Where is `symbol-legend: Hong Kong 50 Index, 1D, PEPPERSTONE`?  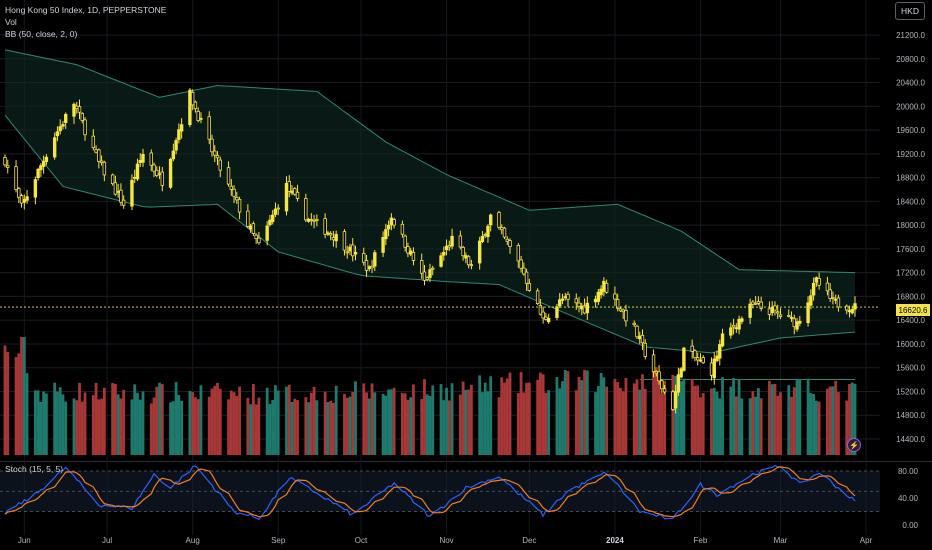 symbol-legend: Hong Kong 50 Index, 1D, PEPPERSTONE is located at coordinates (86, 10).